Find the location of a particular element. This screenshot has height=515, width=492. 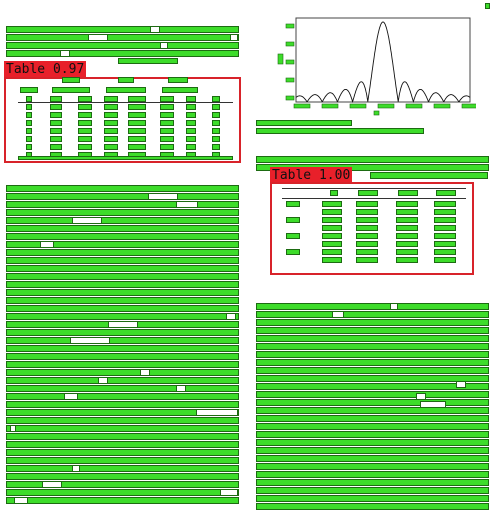

table-rule is located at coordinates (374, 198).